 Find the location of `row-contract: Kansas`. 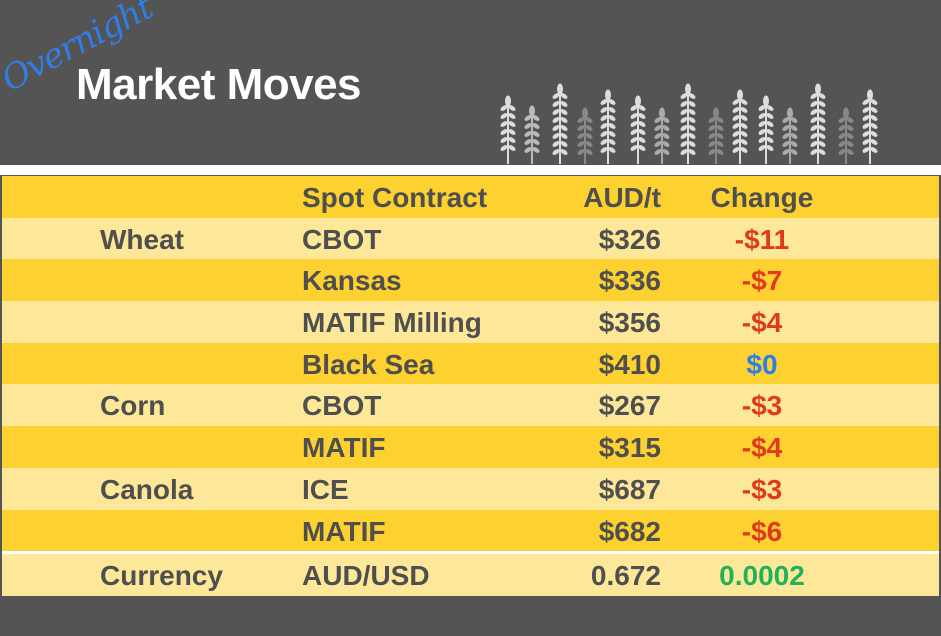

row-contract: Kansas is located at coordinates (352, 281).